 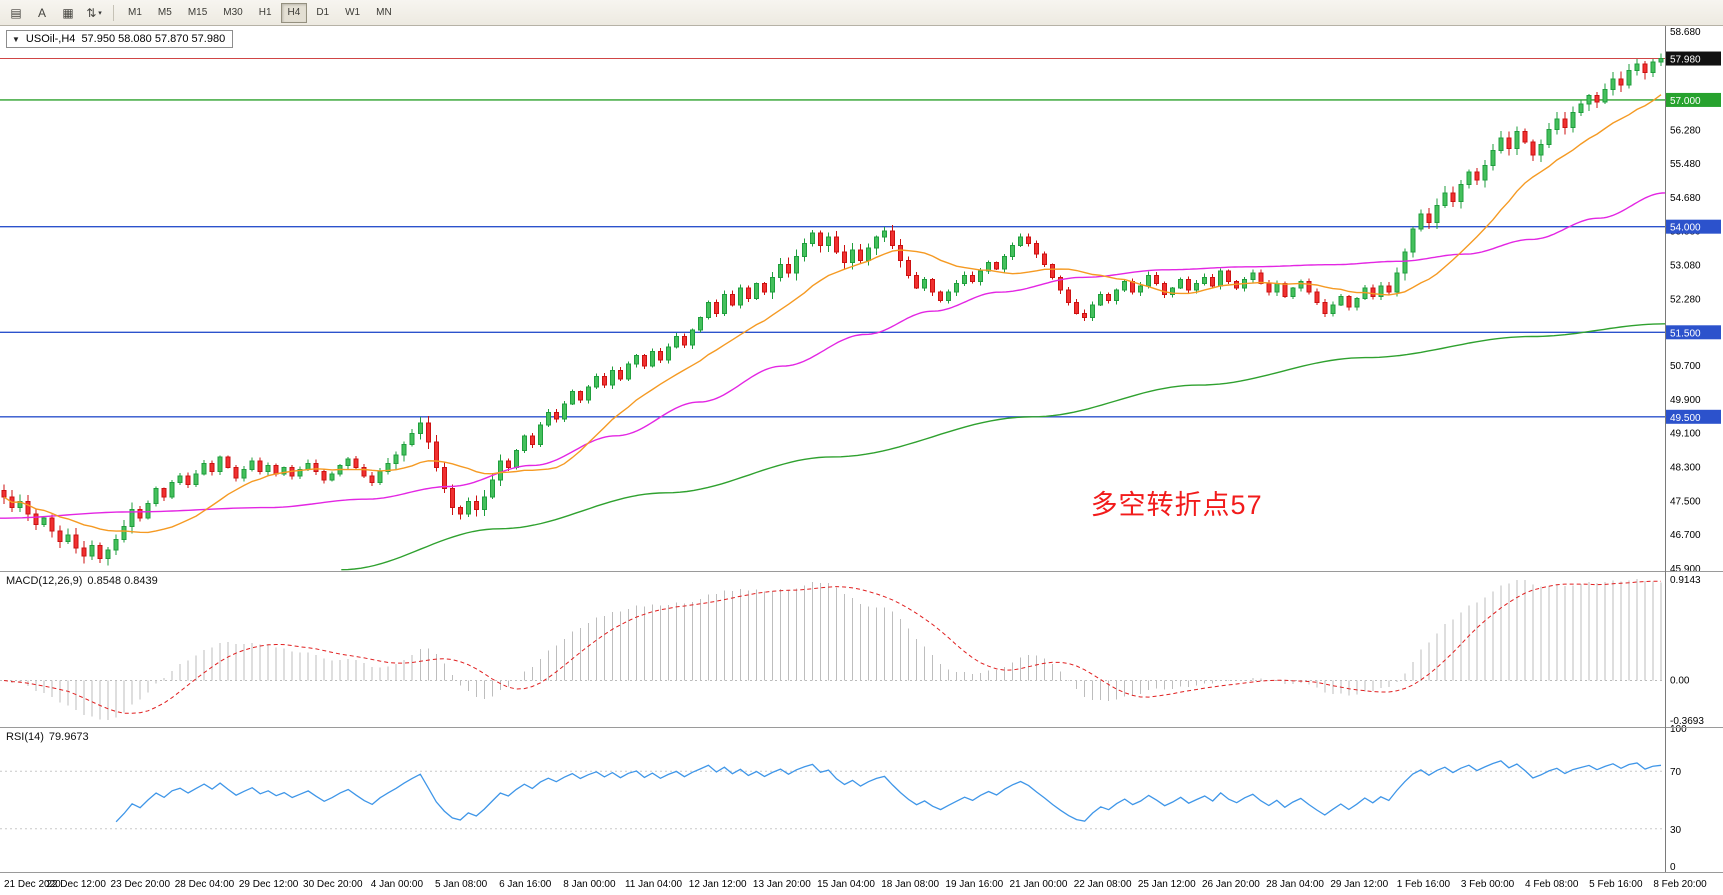 What do you see at coordinates (1685, 333) in the screenshot?
I see `svg-text: 51.500` at bounding box center [1685, 333].